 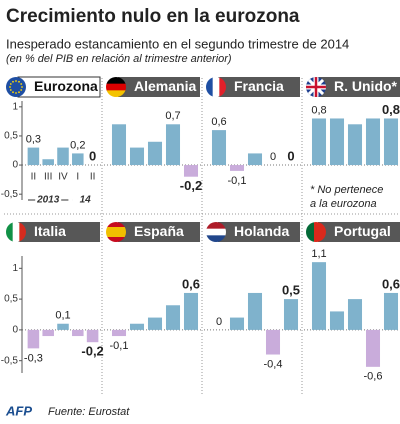 What do you see at coordinates (366, 86) in the screenshot?
I see `panel-title: R. Unido*` at bounding box center [366, 86].